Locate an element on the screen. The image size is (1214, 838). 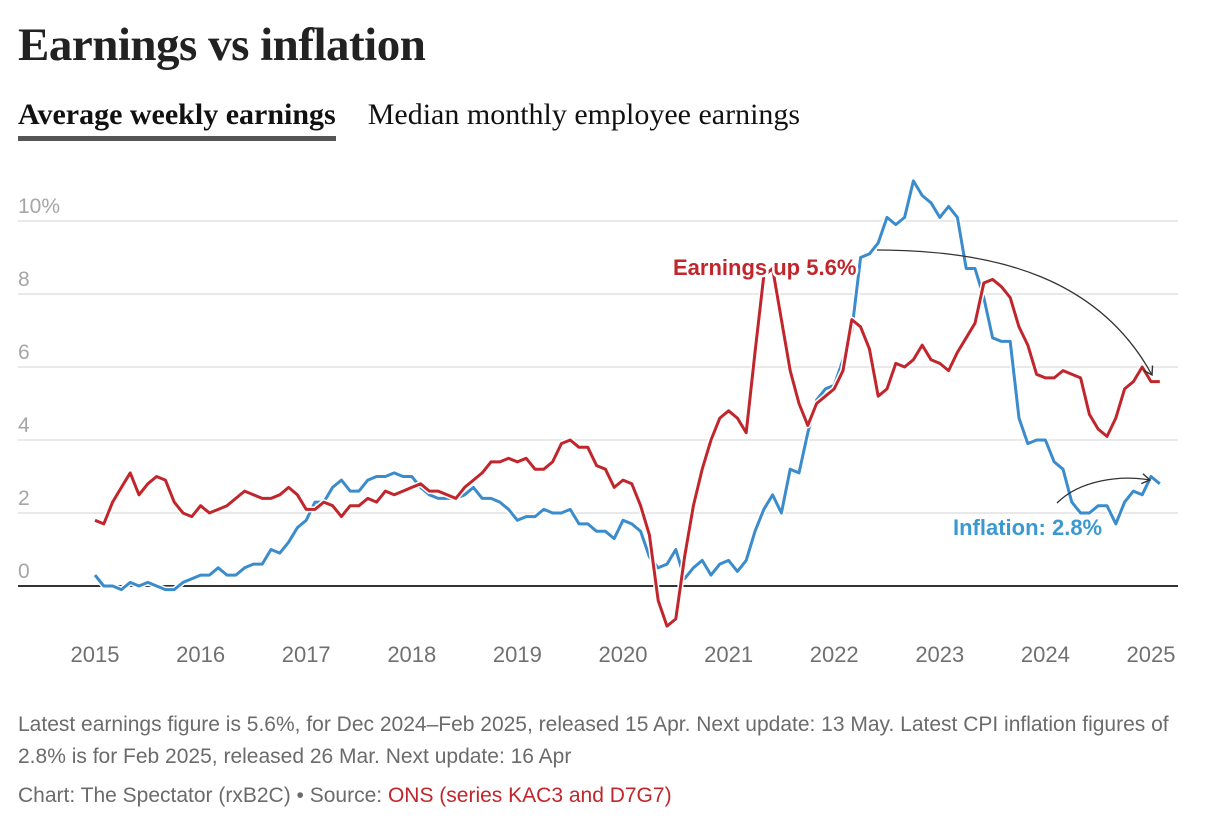
x-tick-label: 2022 is located at coordinates (834, 654).